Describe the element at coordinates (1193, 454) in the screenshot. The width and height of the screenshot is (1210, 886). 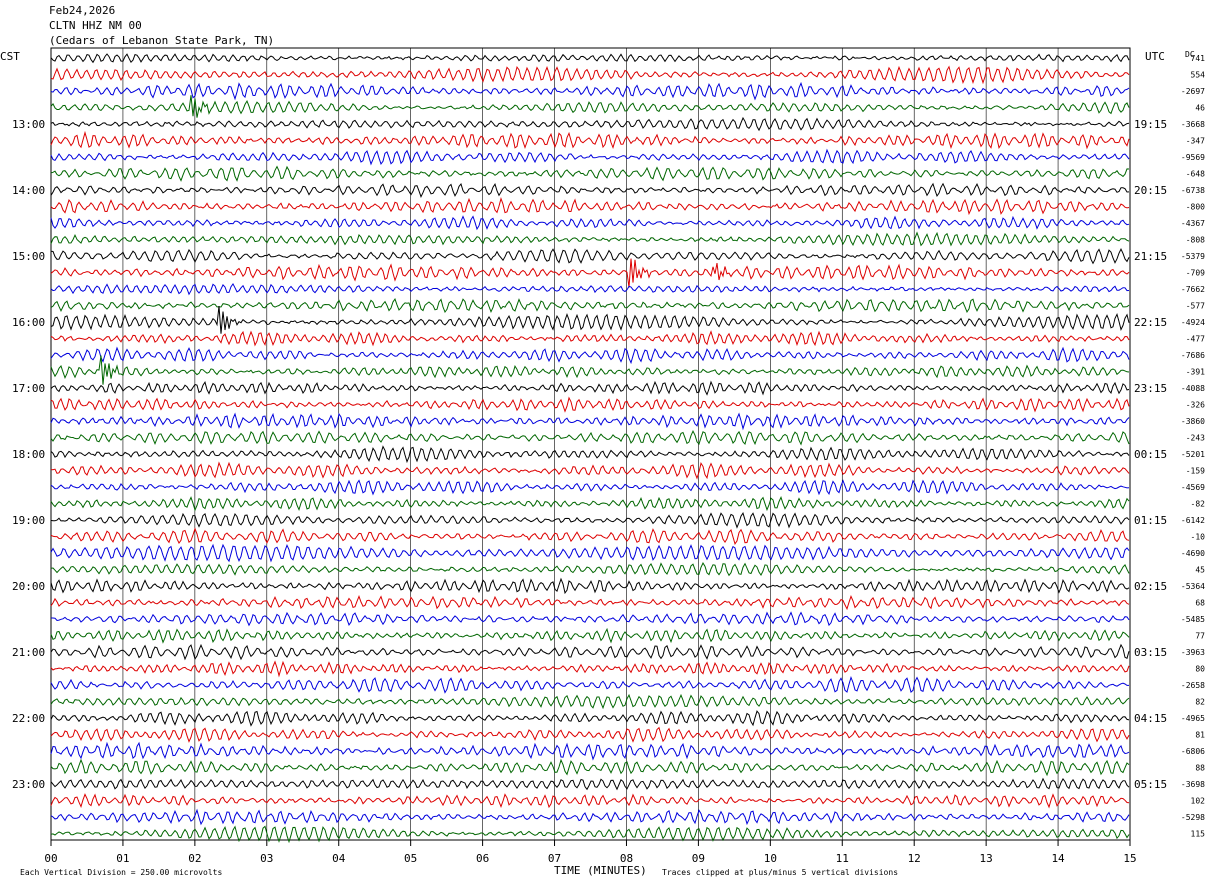
I see `dc-offset-label: -5201` at that location.